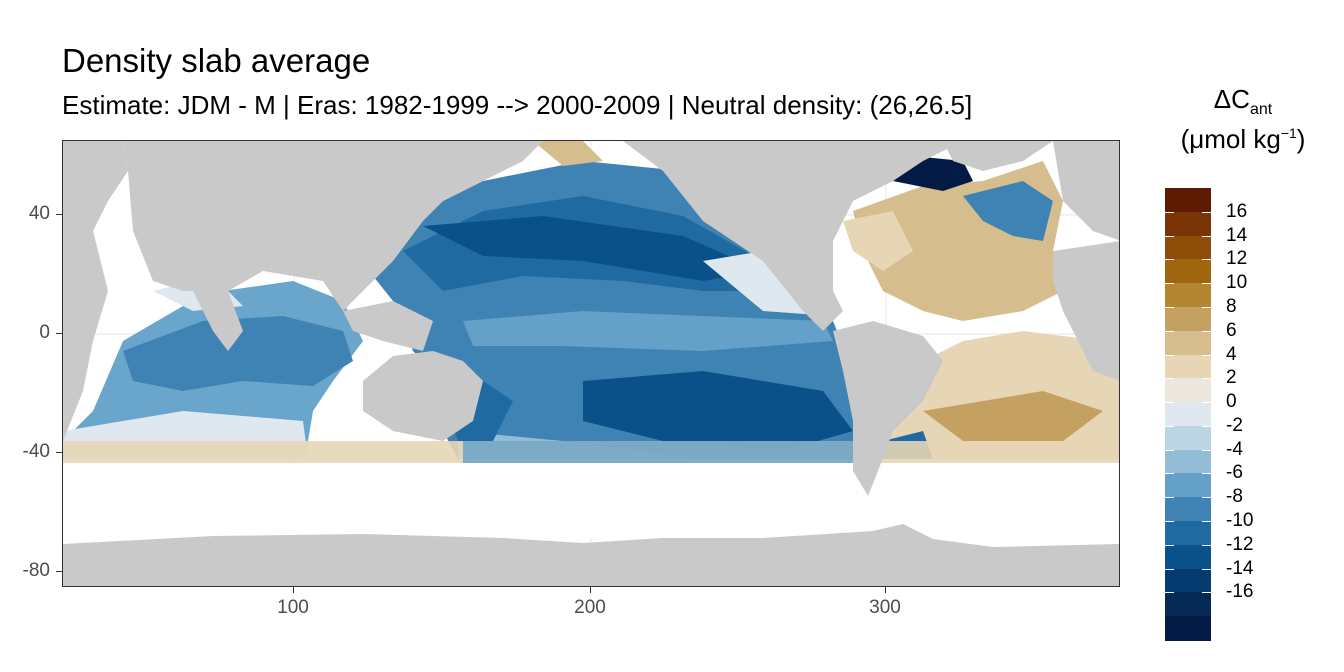 The width and height of the screenshot is (1344, 672). Describe the element at coordinates (878, 241) in the screenshot. I see `north-atlantic-pale` at that location.